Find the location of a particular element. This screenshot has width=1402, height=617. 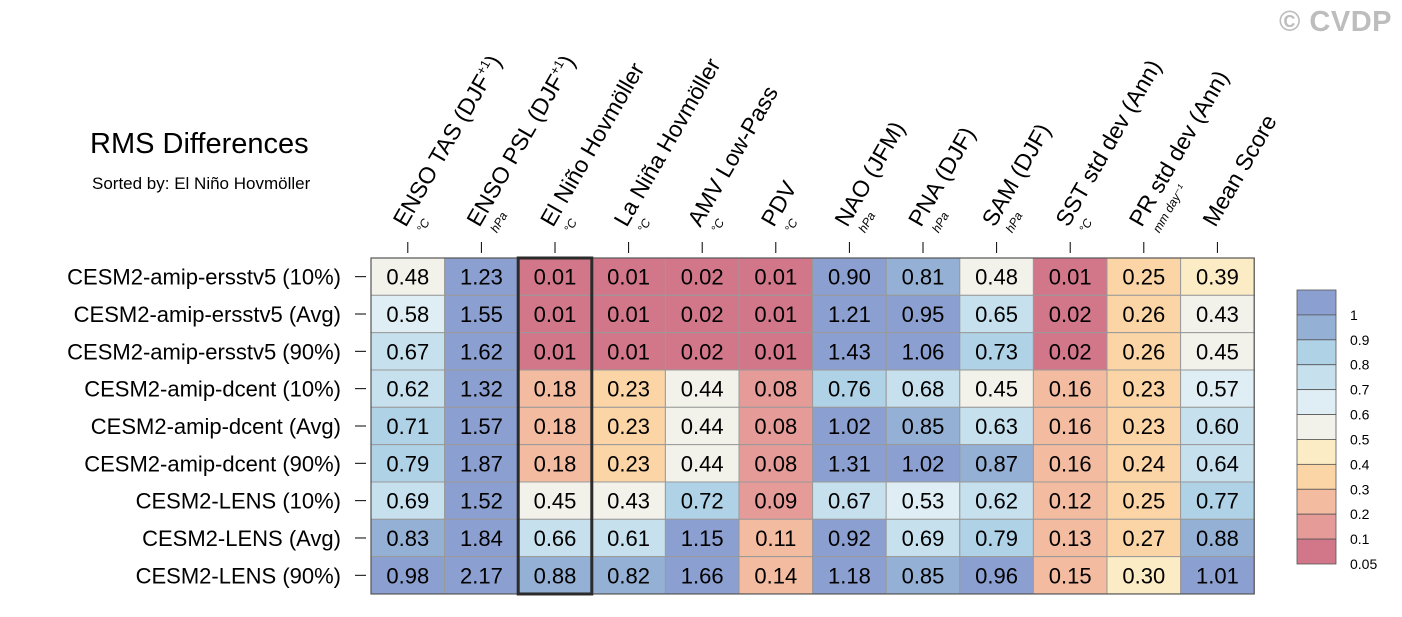

cell-value: 0.69 is located at coordinates (407, 501).